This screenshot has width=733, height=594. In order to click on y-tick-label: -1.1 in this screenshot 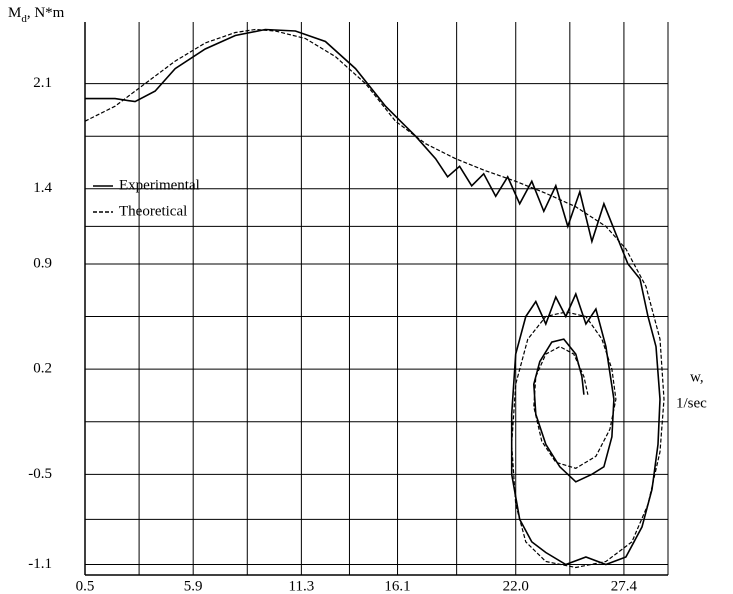, I will do `click(40, 564)`.